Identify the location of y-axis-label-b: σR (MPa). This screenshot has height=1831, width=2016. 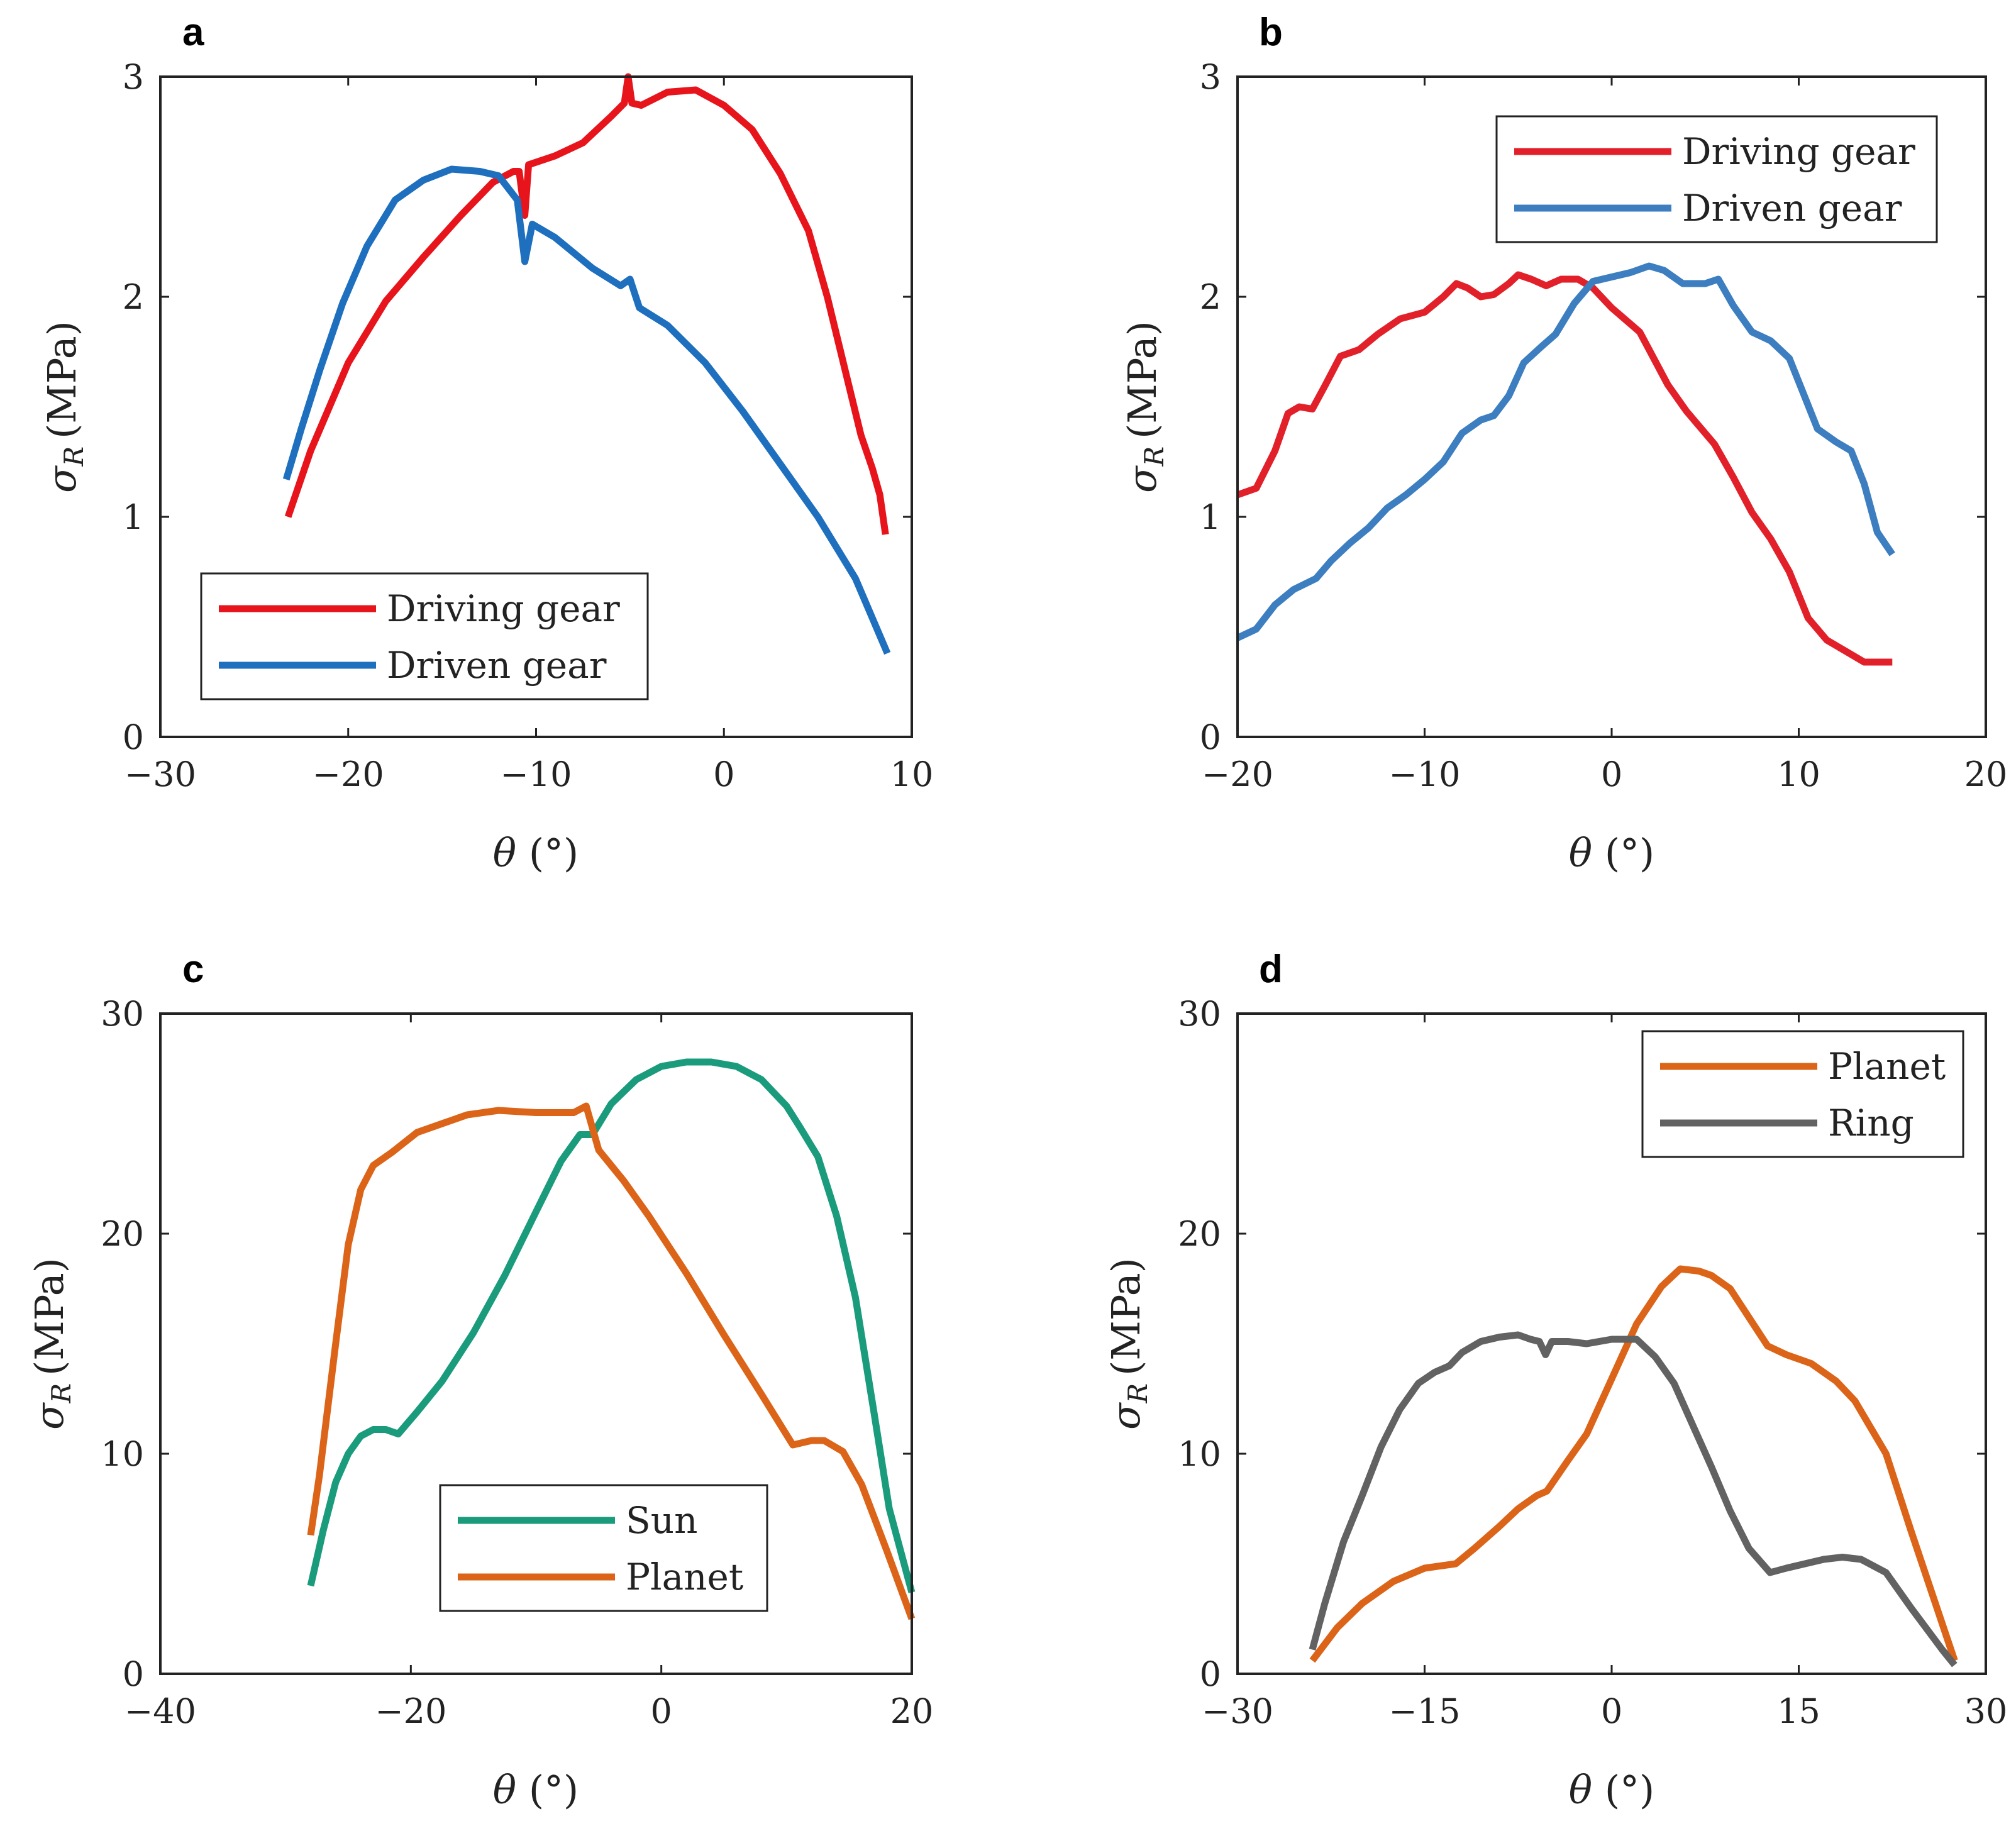
(1144, 407).